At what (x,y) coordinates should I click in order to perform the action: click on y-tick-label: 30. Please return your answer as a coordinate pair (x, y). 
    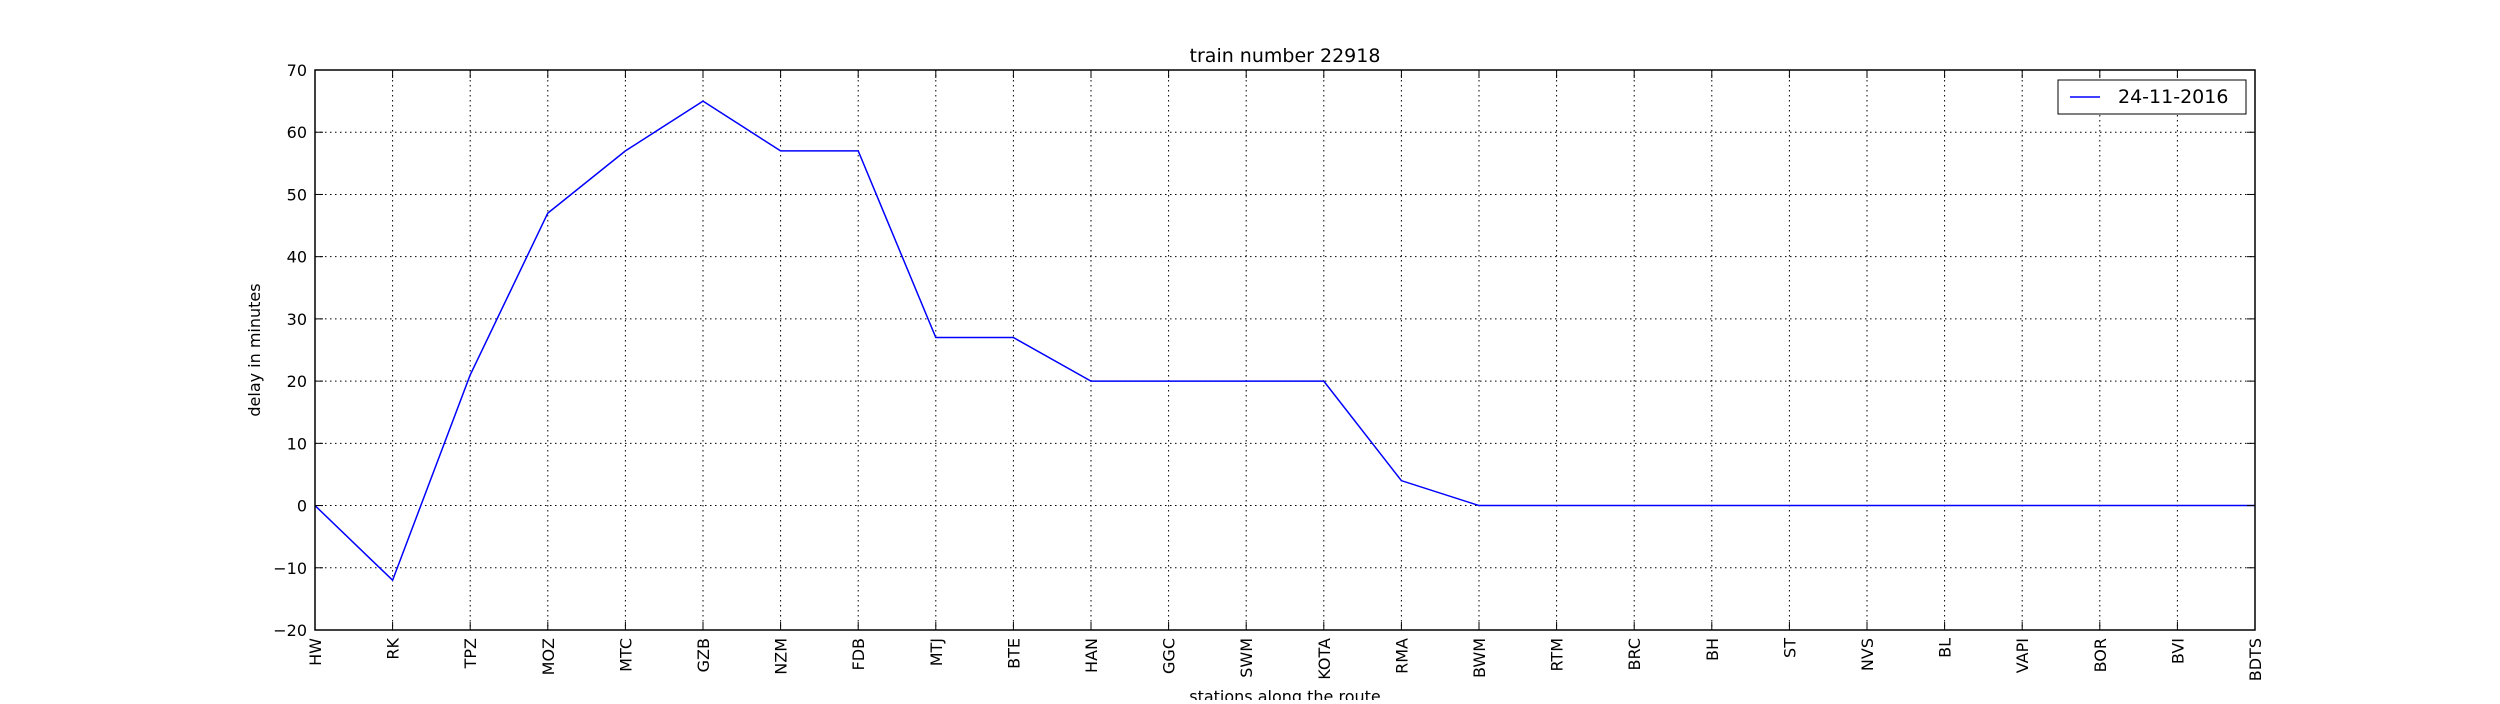
    Looking at the image, I should click on (297, 319).